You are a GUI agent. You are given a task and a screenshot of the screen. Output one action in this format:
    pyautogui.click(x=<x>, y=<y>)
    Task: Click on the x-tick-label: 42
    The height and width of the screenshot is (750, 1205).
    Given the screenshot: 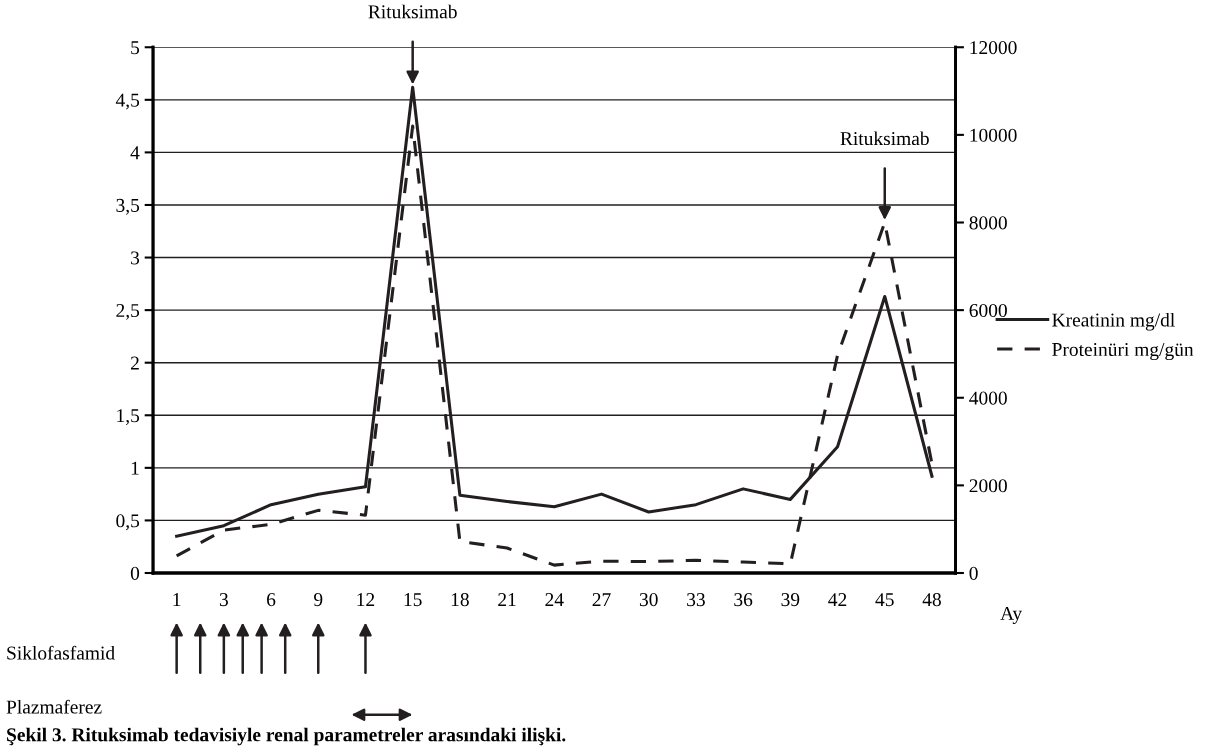 What is the action you would take?
    pyautogui.click(x=837, y=599)
    